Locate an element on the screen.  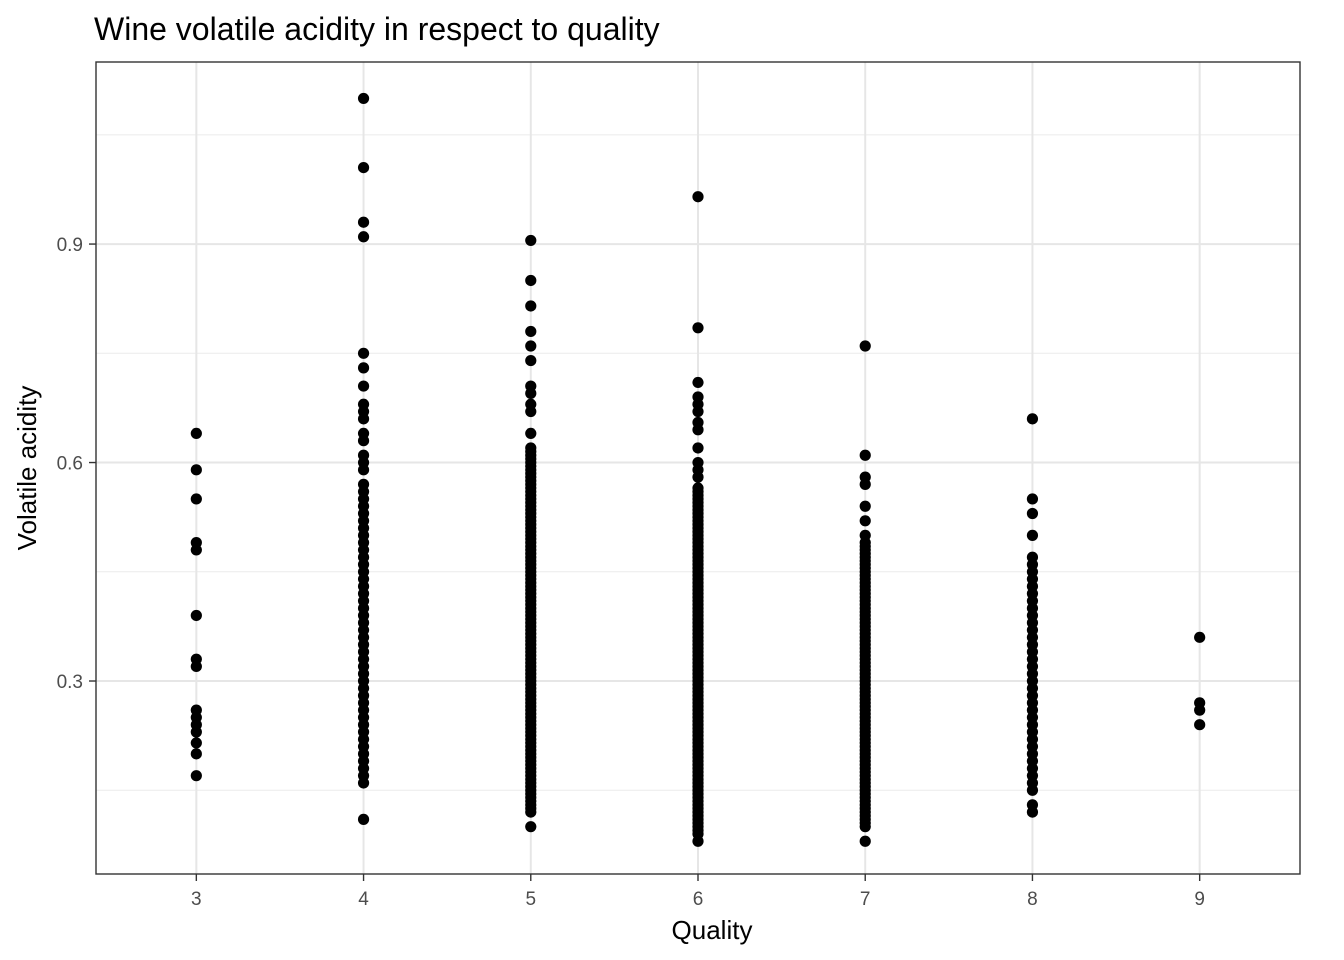
y-axis-ticks: 0.3 0.6 0.9 is located at coordinates (76, 464).